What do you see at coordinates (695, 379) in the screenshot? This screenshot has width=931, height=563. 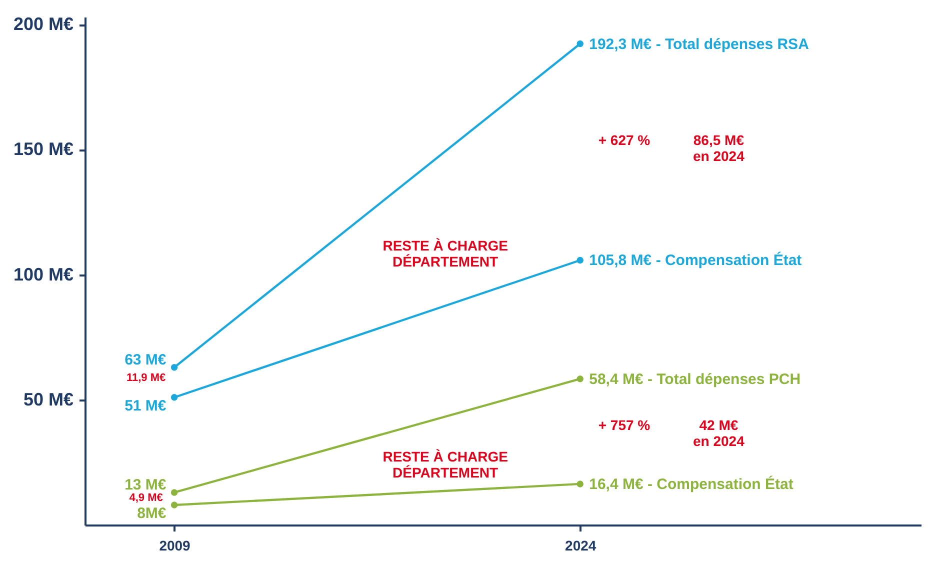 I see `data-label: 58,4 M€ - Total dépenses PCH` at bounding box center [695, 379].